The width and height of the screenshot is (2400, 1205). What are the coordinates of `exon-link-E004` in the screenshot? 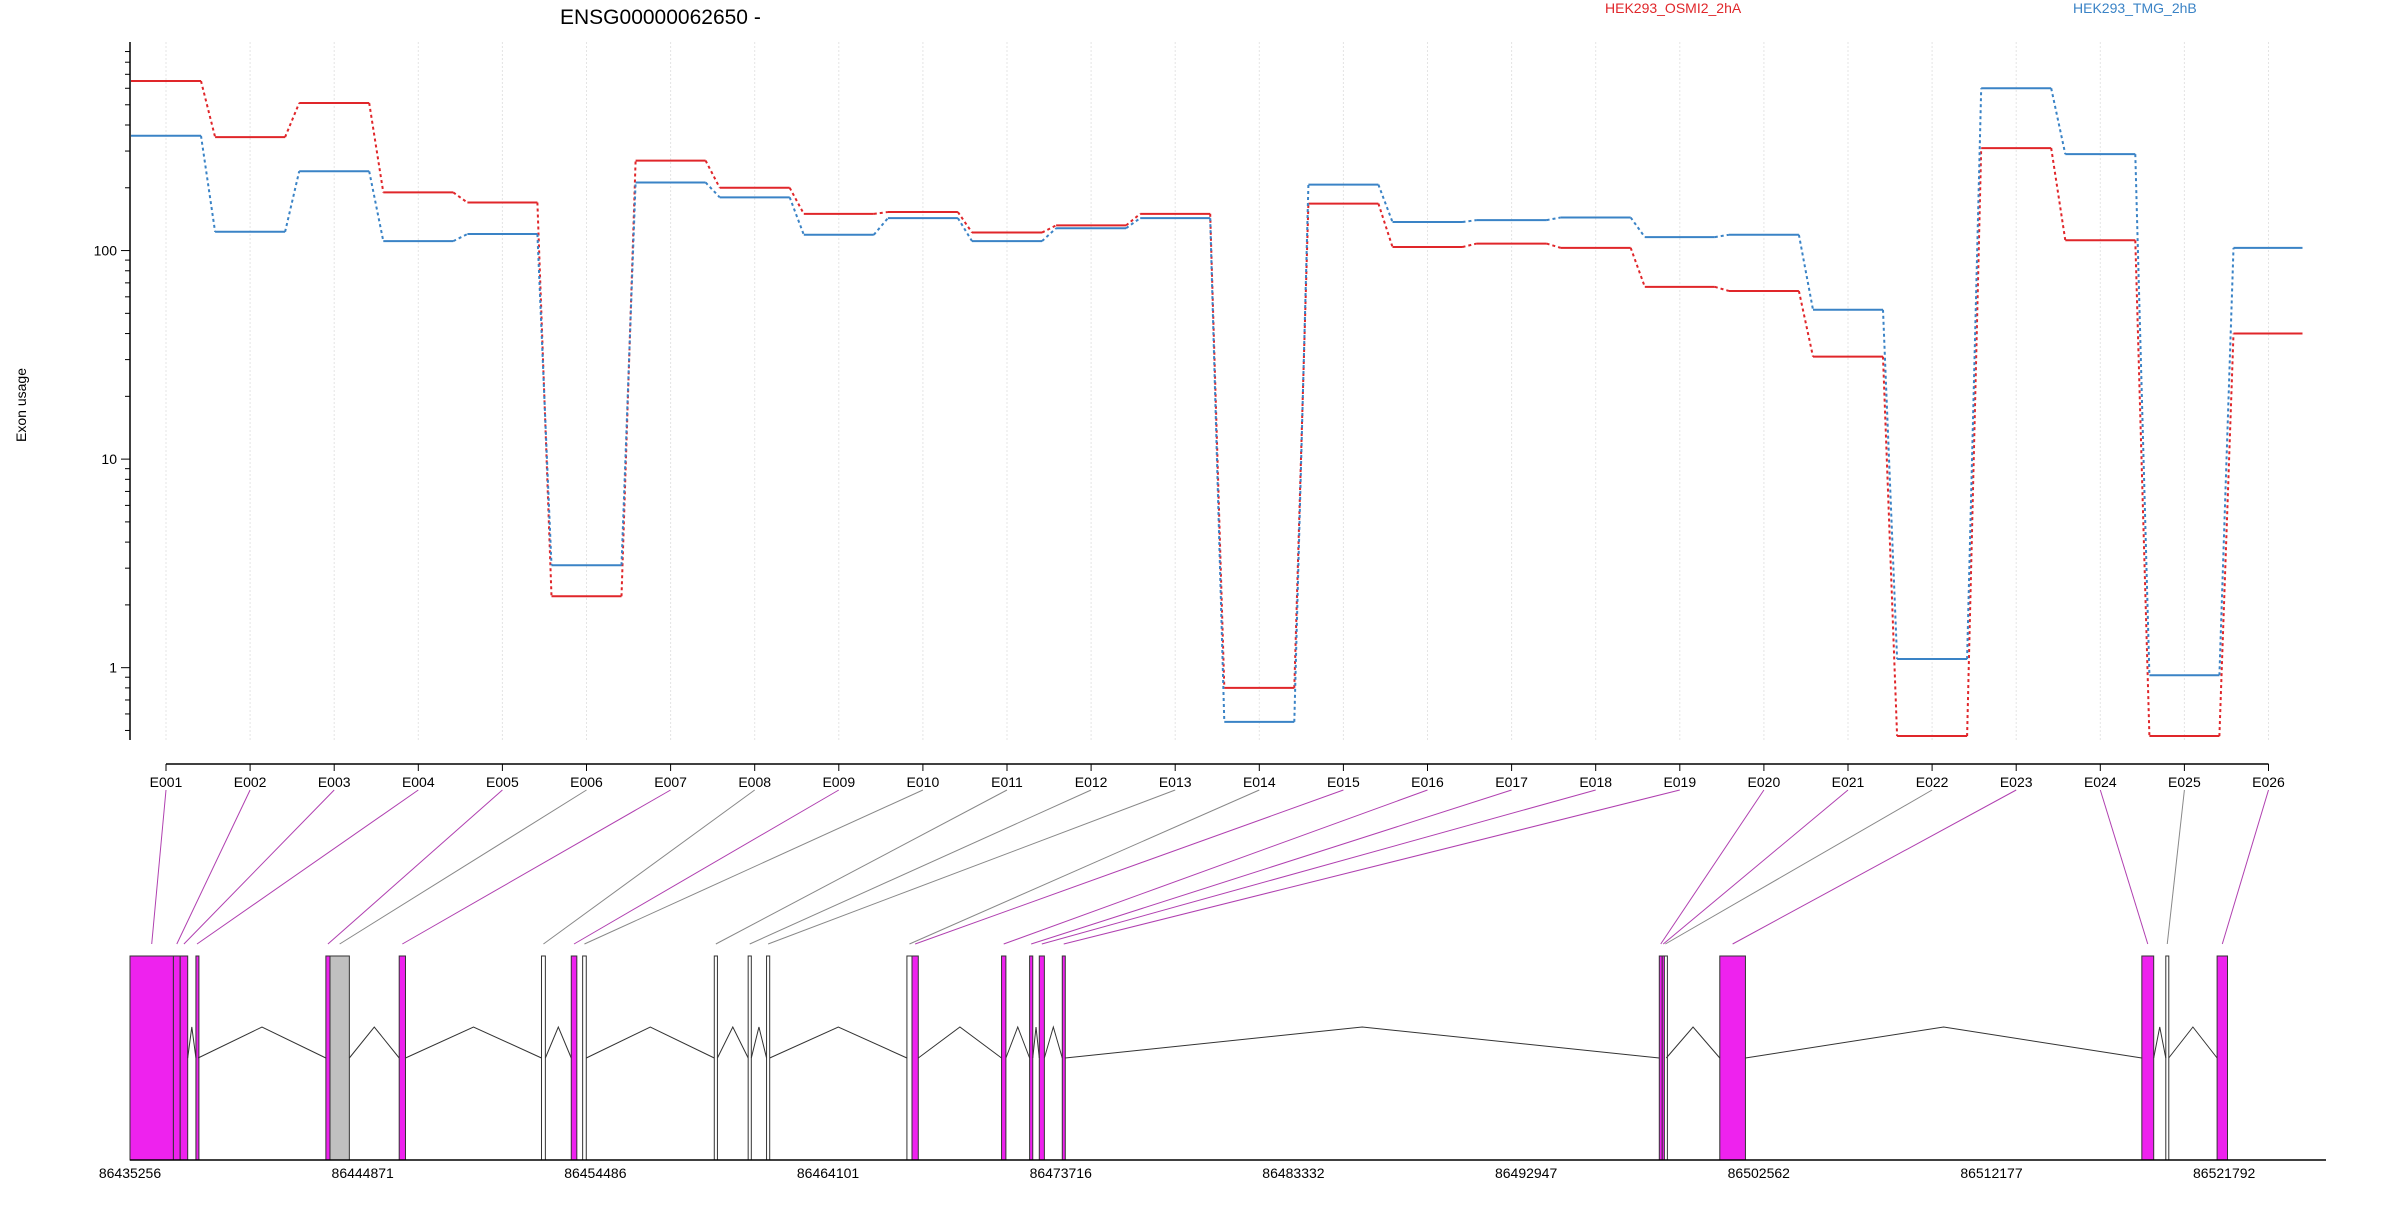 It's located at (307, 867).